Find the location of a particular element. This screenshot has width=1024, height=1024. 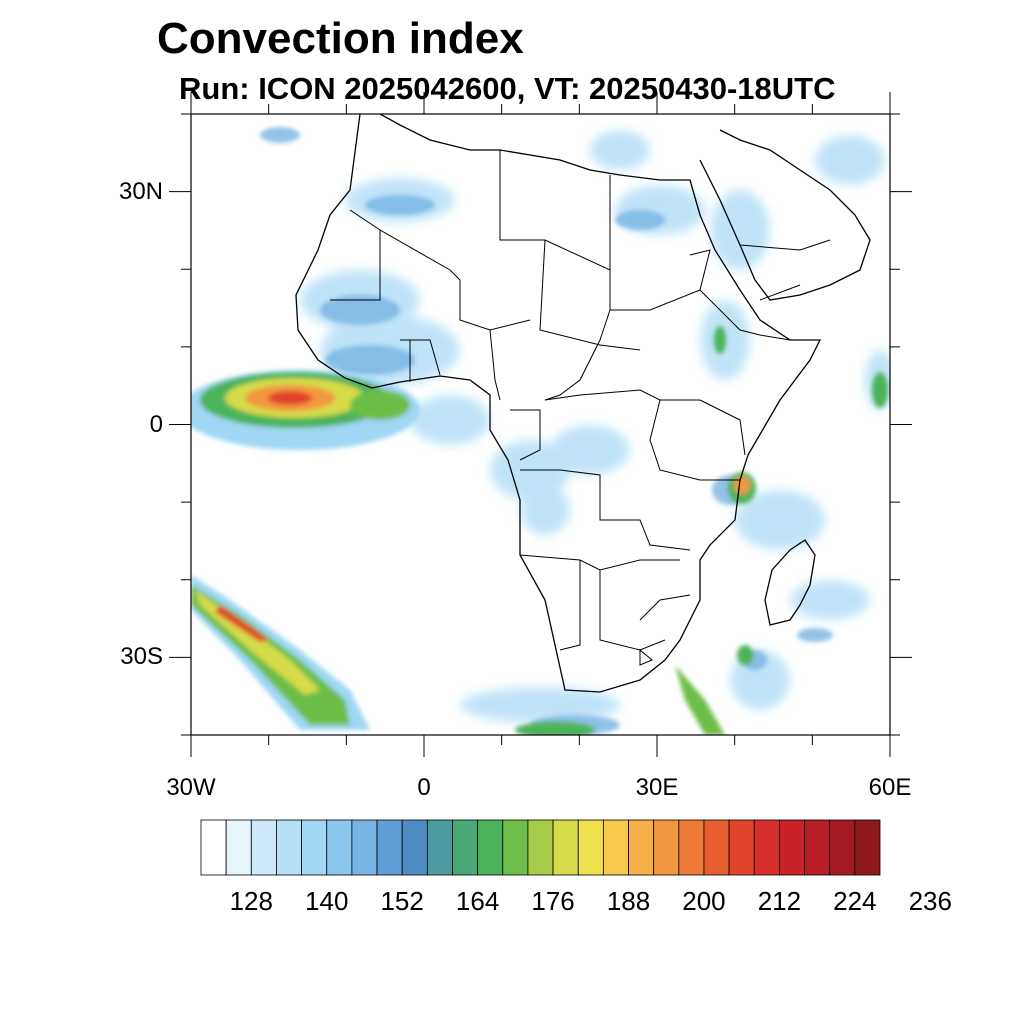

lon-tick-label: 0 is located at coordinates (424, 787).